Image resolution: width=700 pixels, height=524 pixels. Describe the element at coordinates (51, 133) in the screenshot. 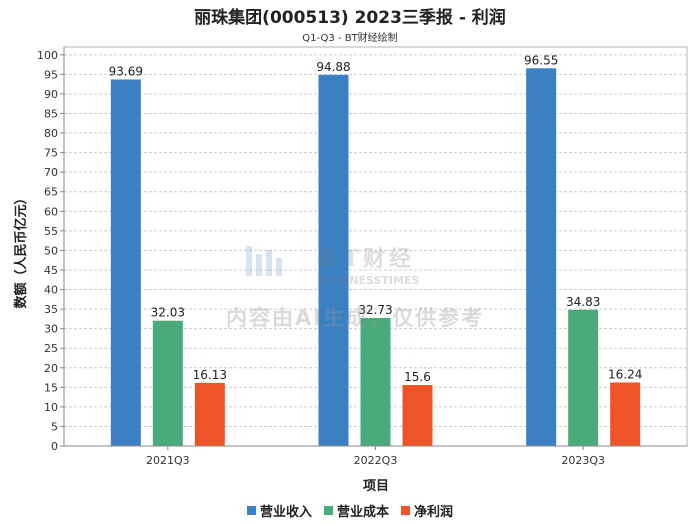

I see `y-tick-label: 80` at that location.